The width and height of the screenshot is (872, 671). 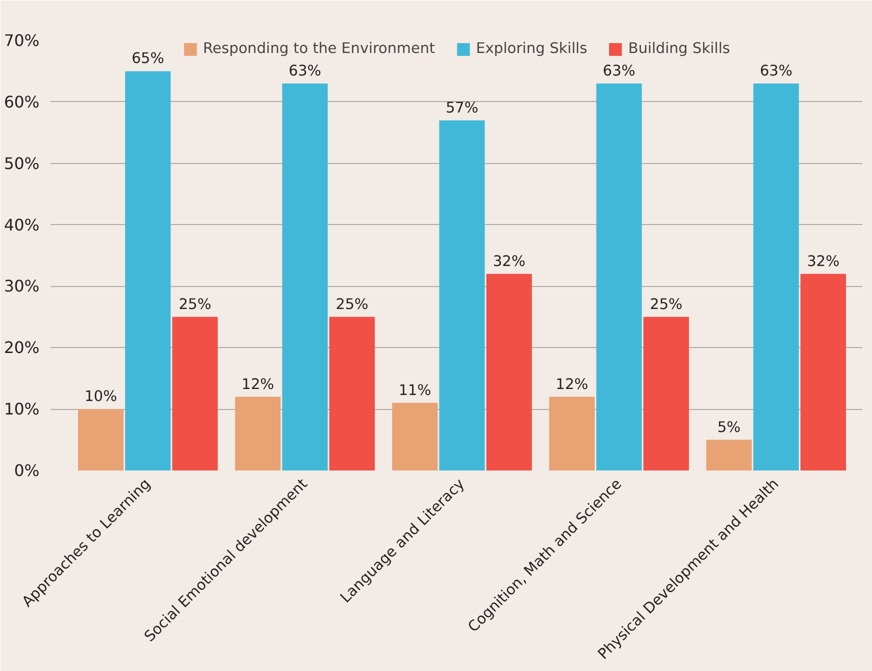 What do you see at coordinates (318, 48) in the screenshot?
I see `legend-label: Responding to the Environment` at bounding box center [318, 48].